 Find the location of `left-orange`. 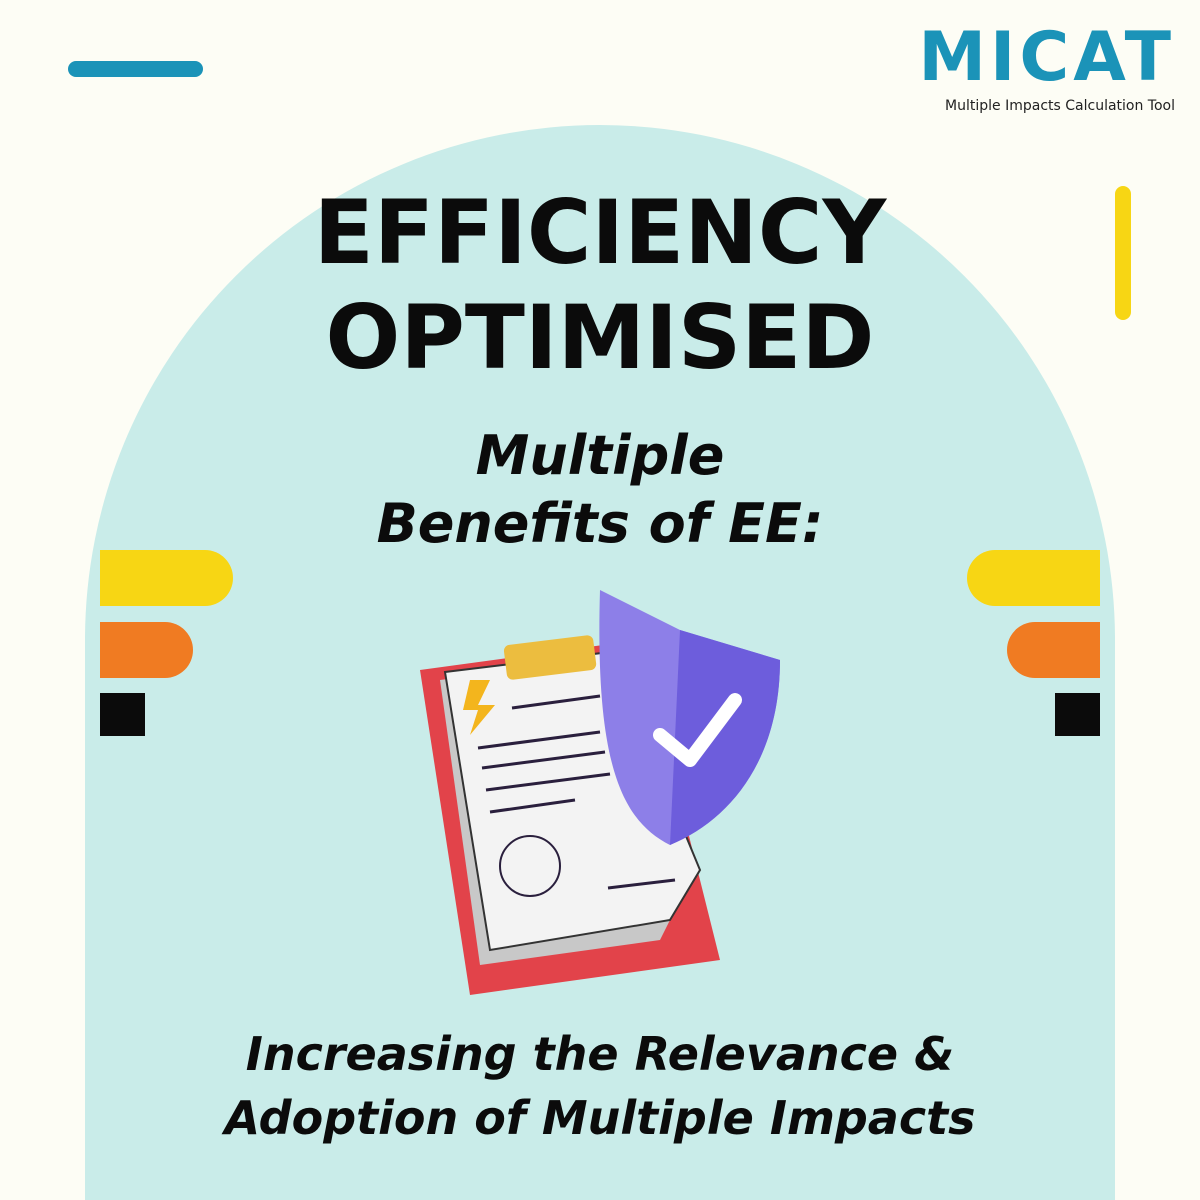

left-orange is located at coordinates (146, 650).